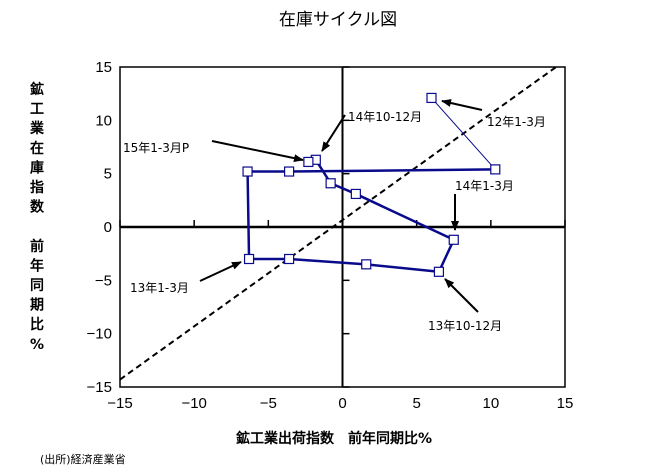  I want to click on annotation-label: 14年10-12月, so click(385, 117).